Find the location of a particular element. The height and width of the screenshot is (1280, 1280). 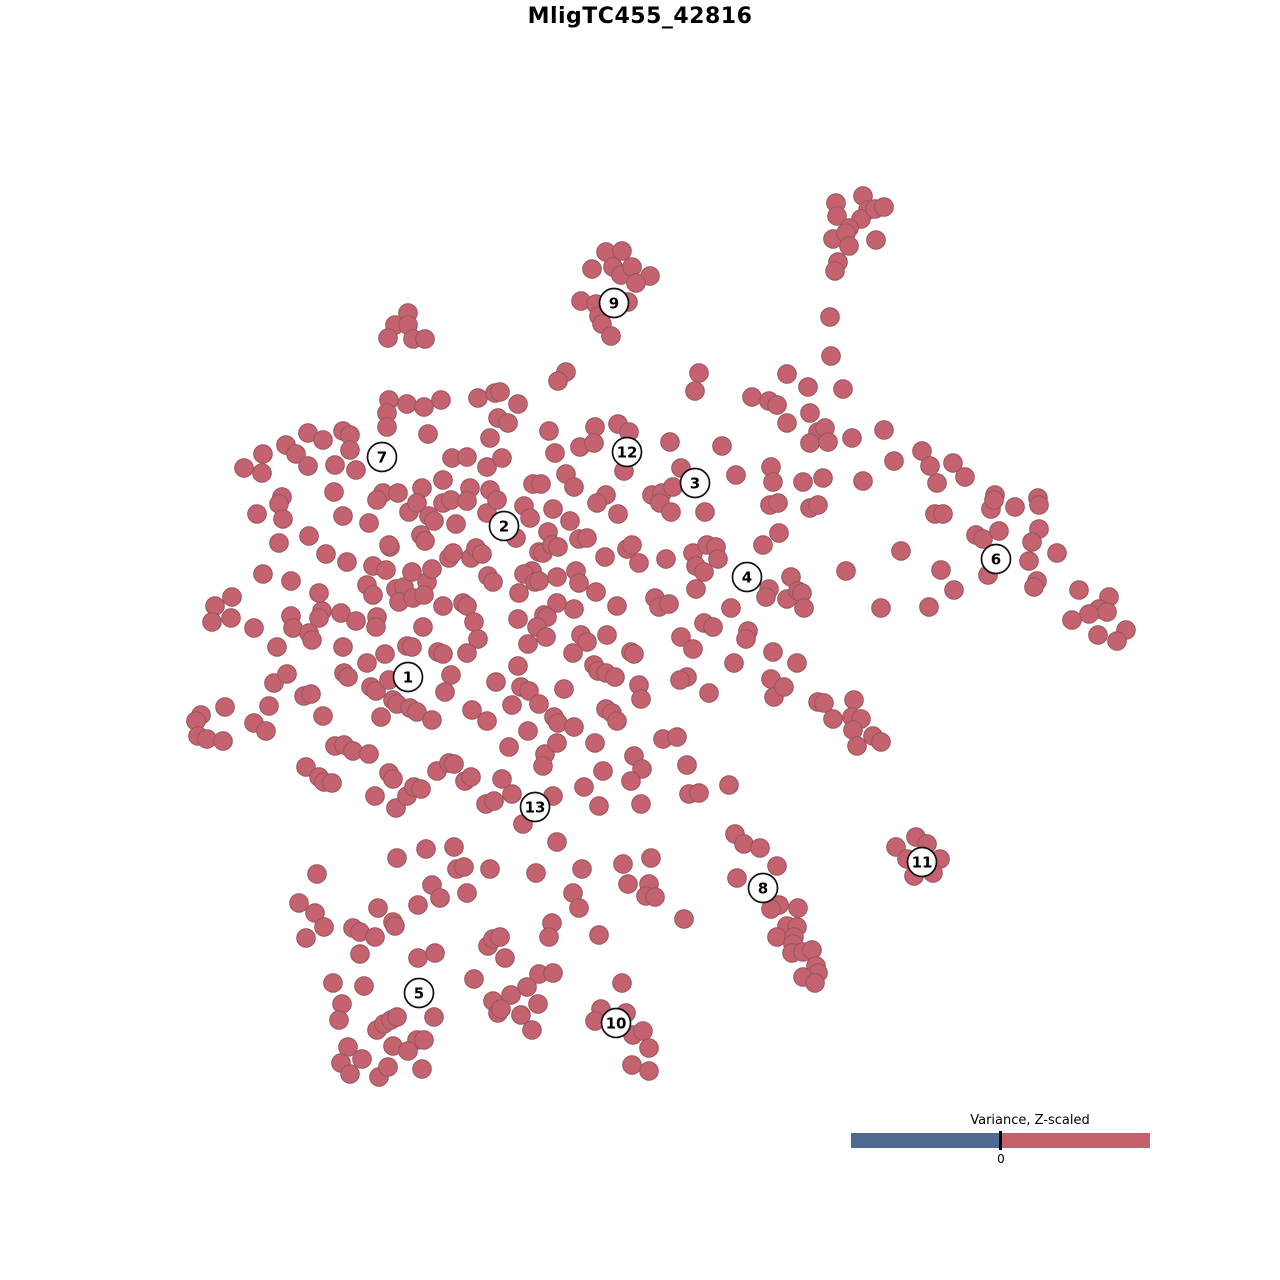

cluster-label-10: 10 is located at coordinates (616, 1023).